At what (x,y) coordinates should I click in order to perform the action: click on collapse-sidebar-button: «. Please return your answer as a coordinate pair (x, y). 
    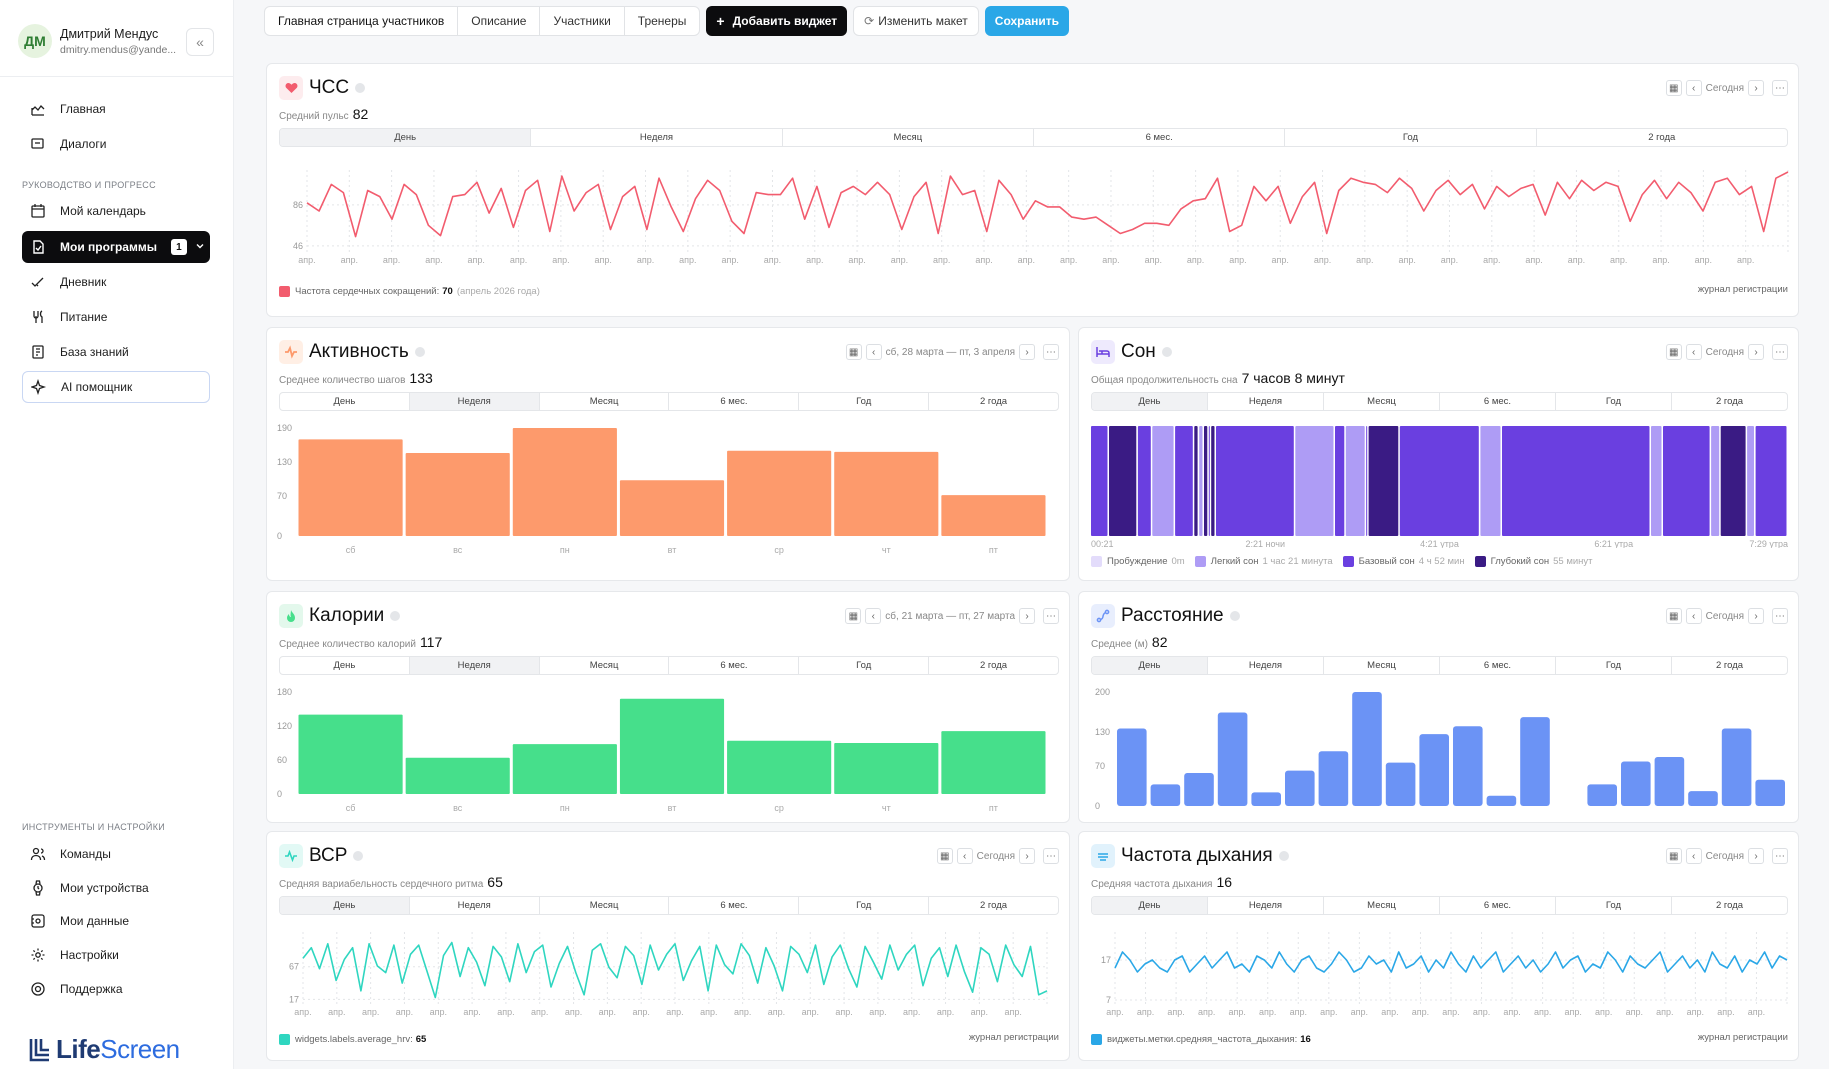
    Looking at the image, I should click on (200, 42).